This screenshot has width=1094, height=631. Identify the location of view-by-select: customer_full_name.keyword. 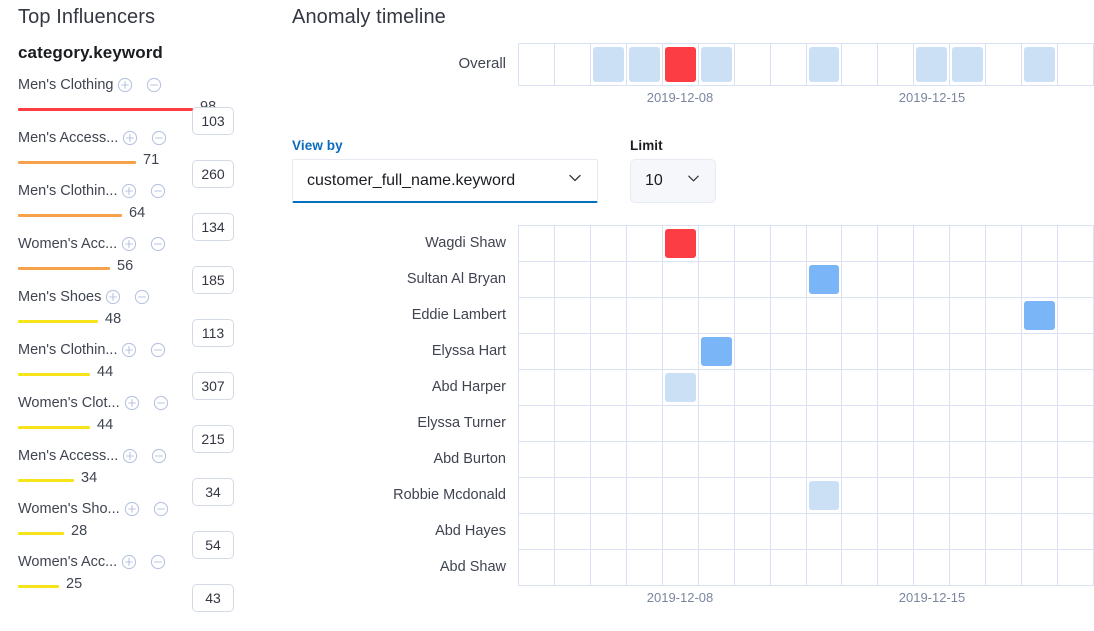
(445, 181).